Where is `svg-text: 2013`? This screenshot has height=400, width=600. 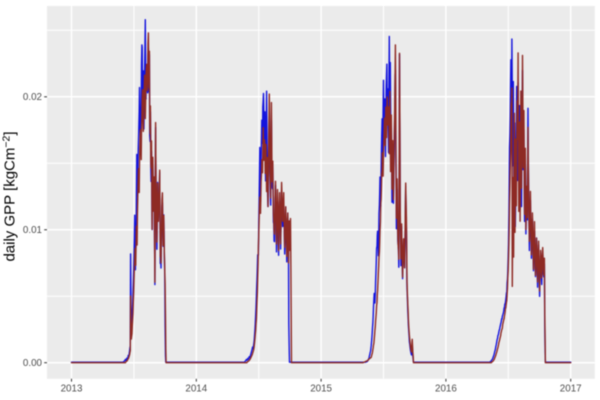
svg-text: 2013 is located at coordinates (72, 389).